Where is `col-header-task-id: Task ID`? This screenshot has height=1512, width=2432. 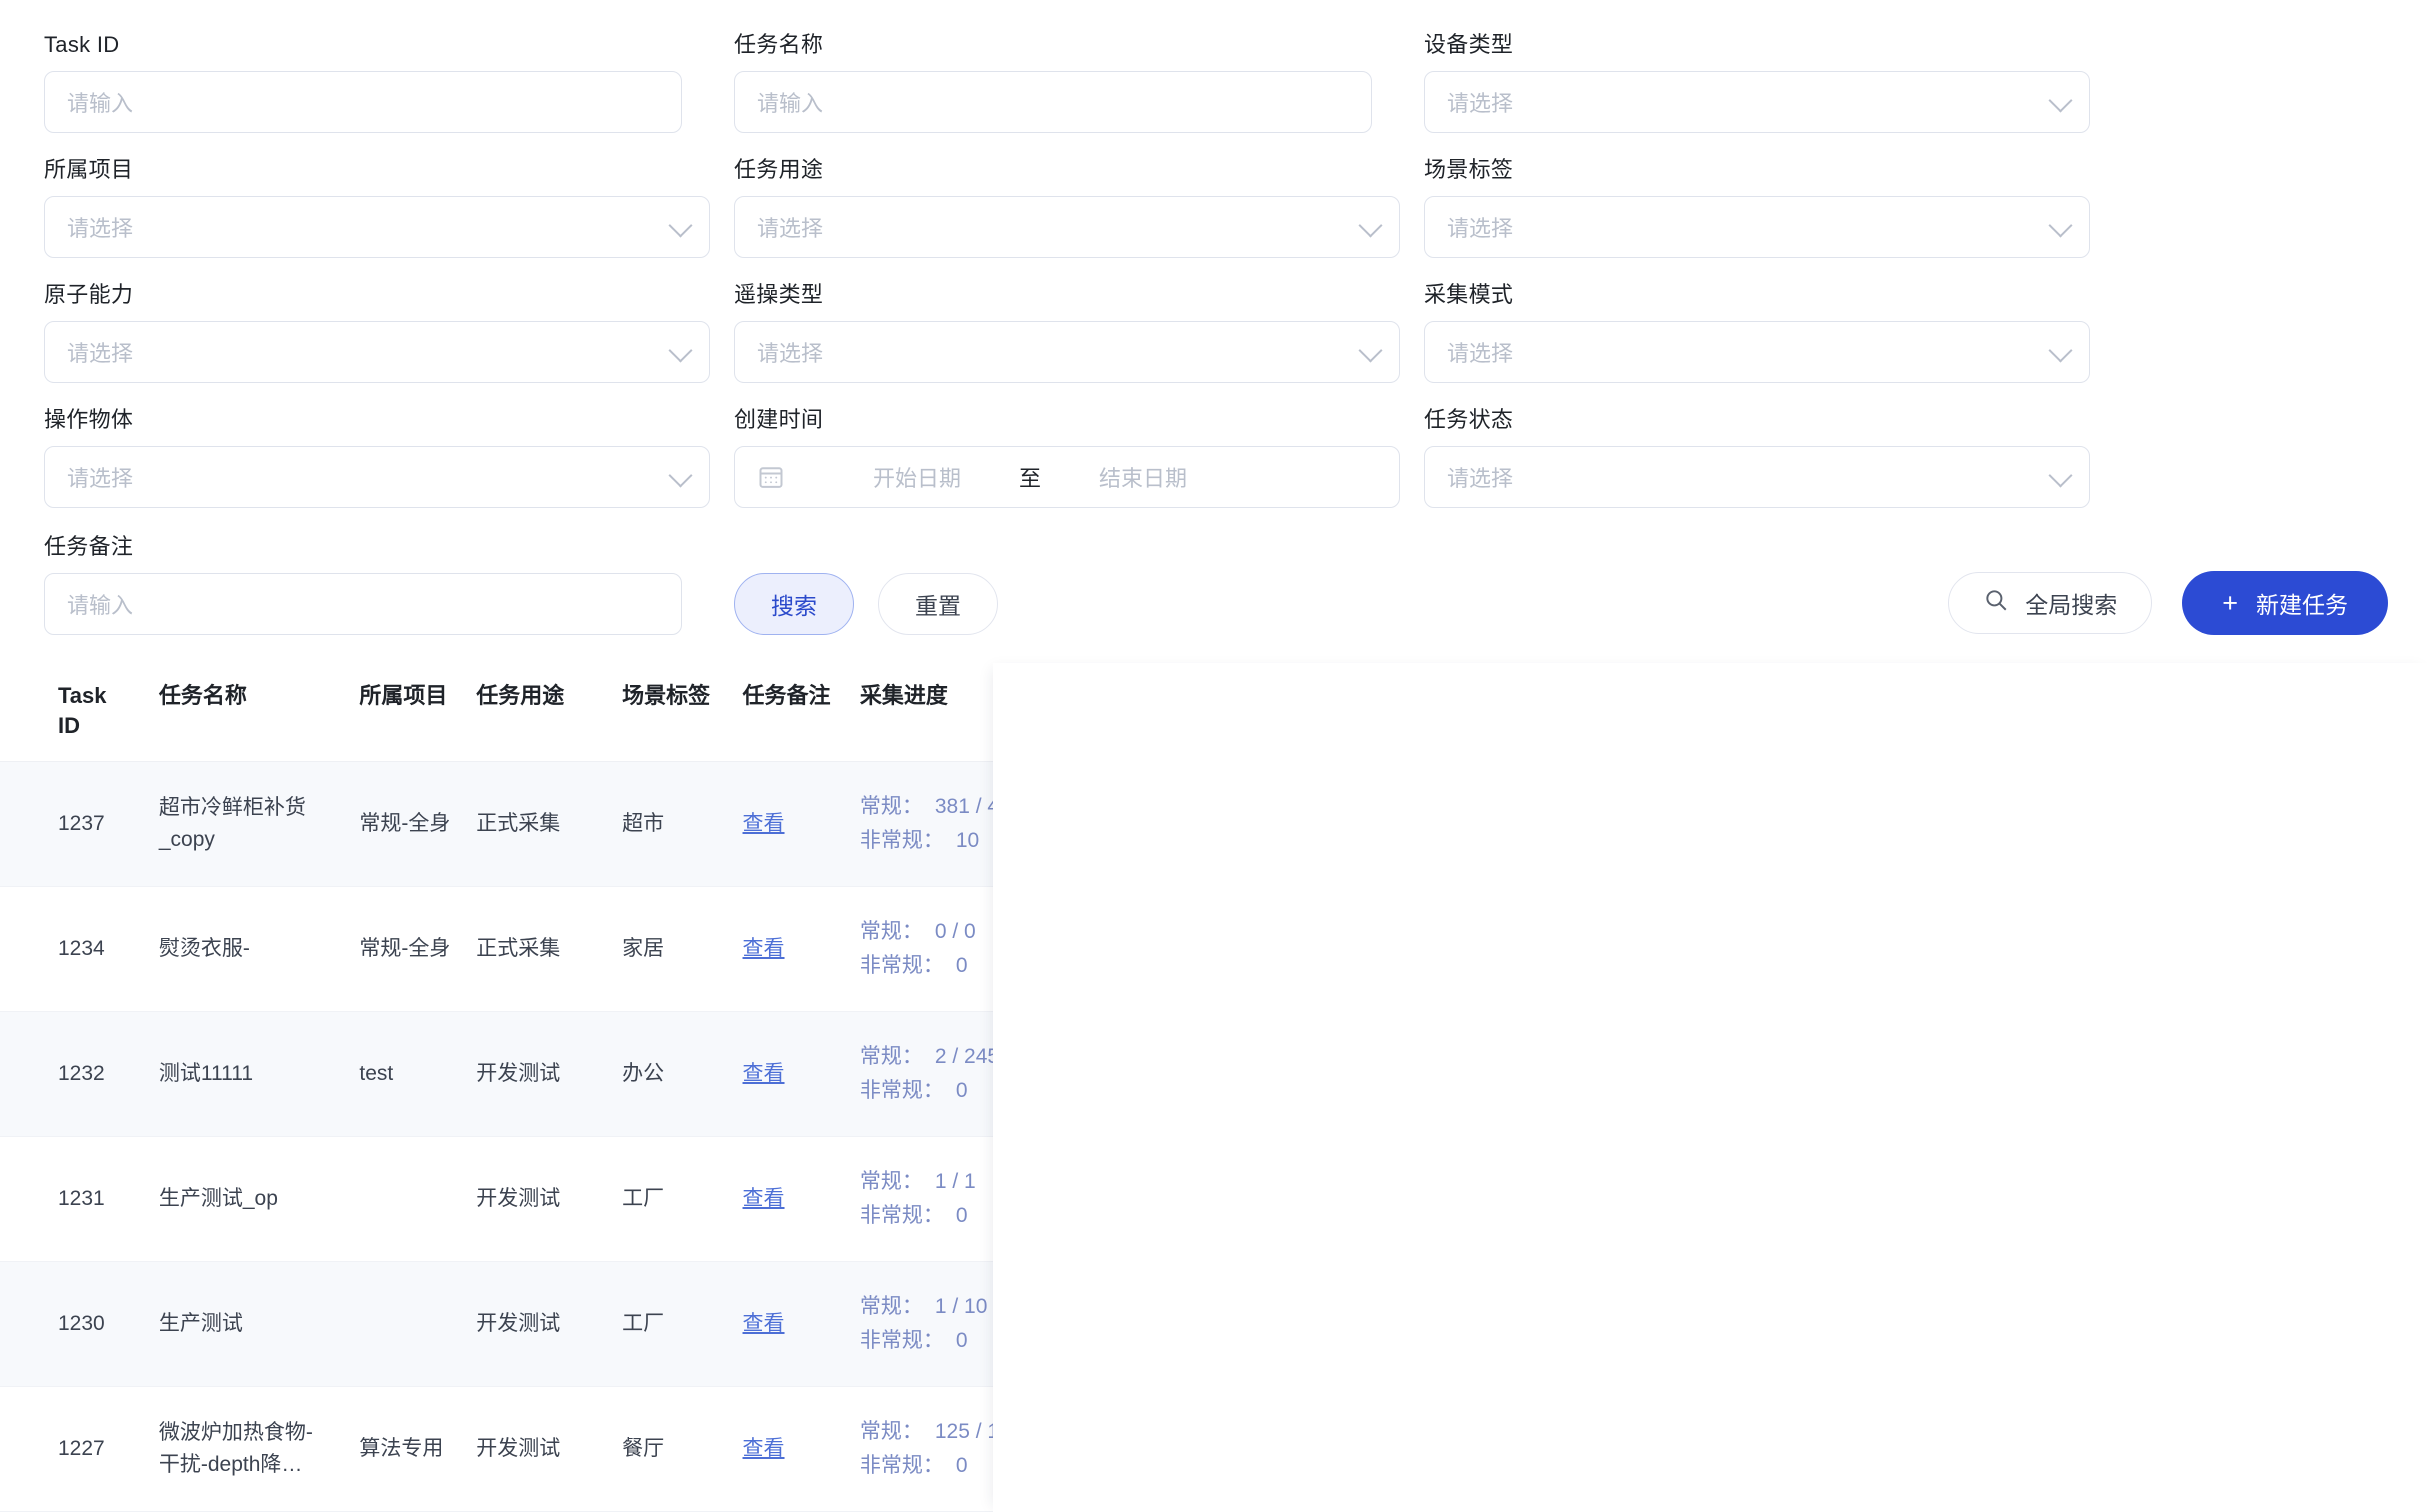 col-header-task-id: Task ID is located at coordinates (61, 712).